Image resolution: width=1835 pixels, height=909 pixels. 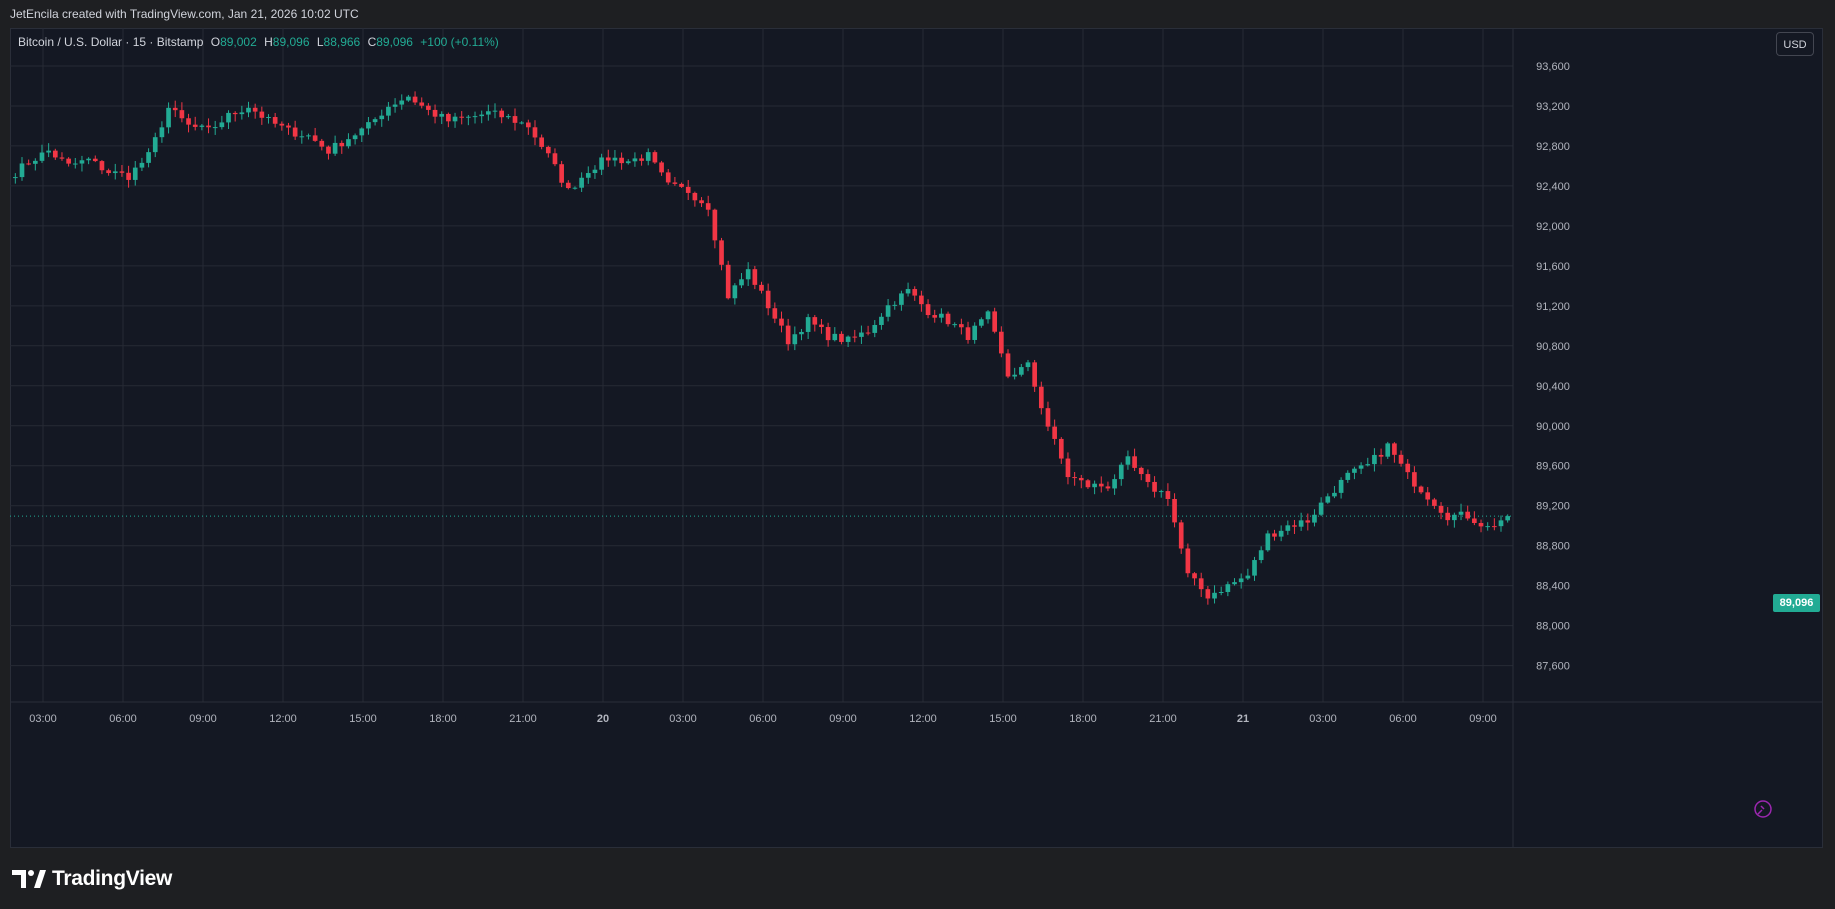 I want to click on currency-button: USD, so click(x=1795, y=44).